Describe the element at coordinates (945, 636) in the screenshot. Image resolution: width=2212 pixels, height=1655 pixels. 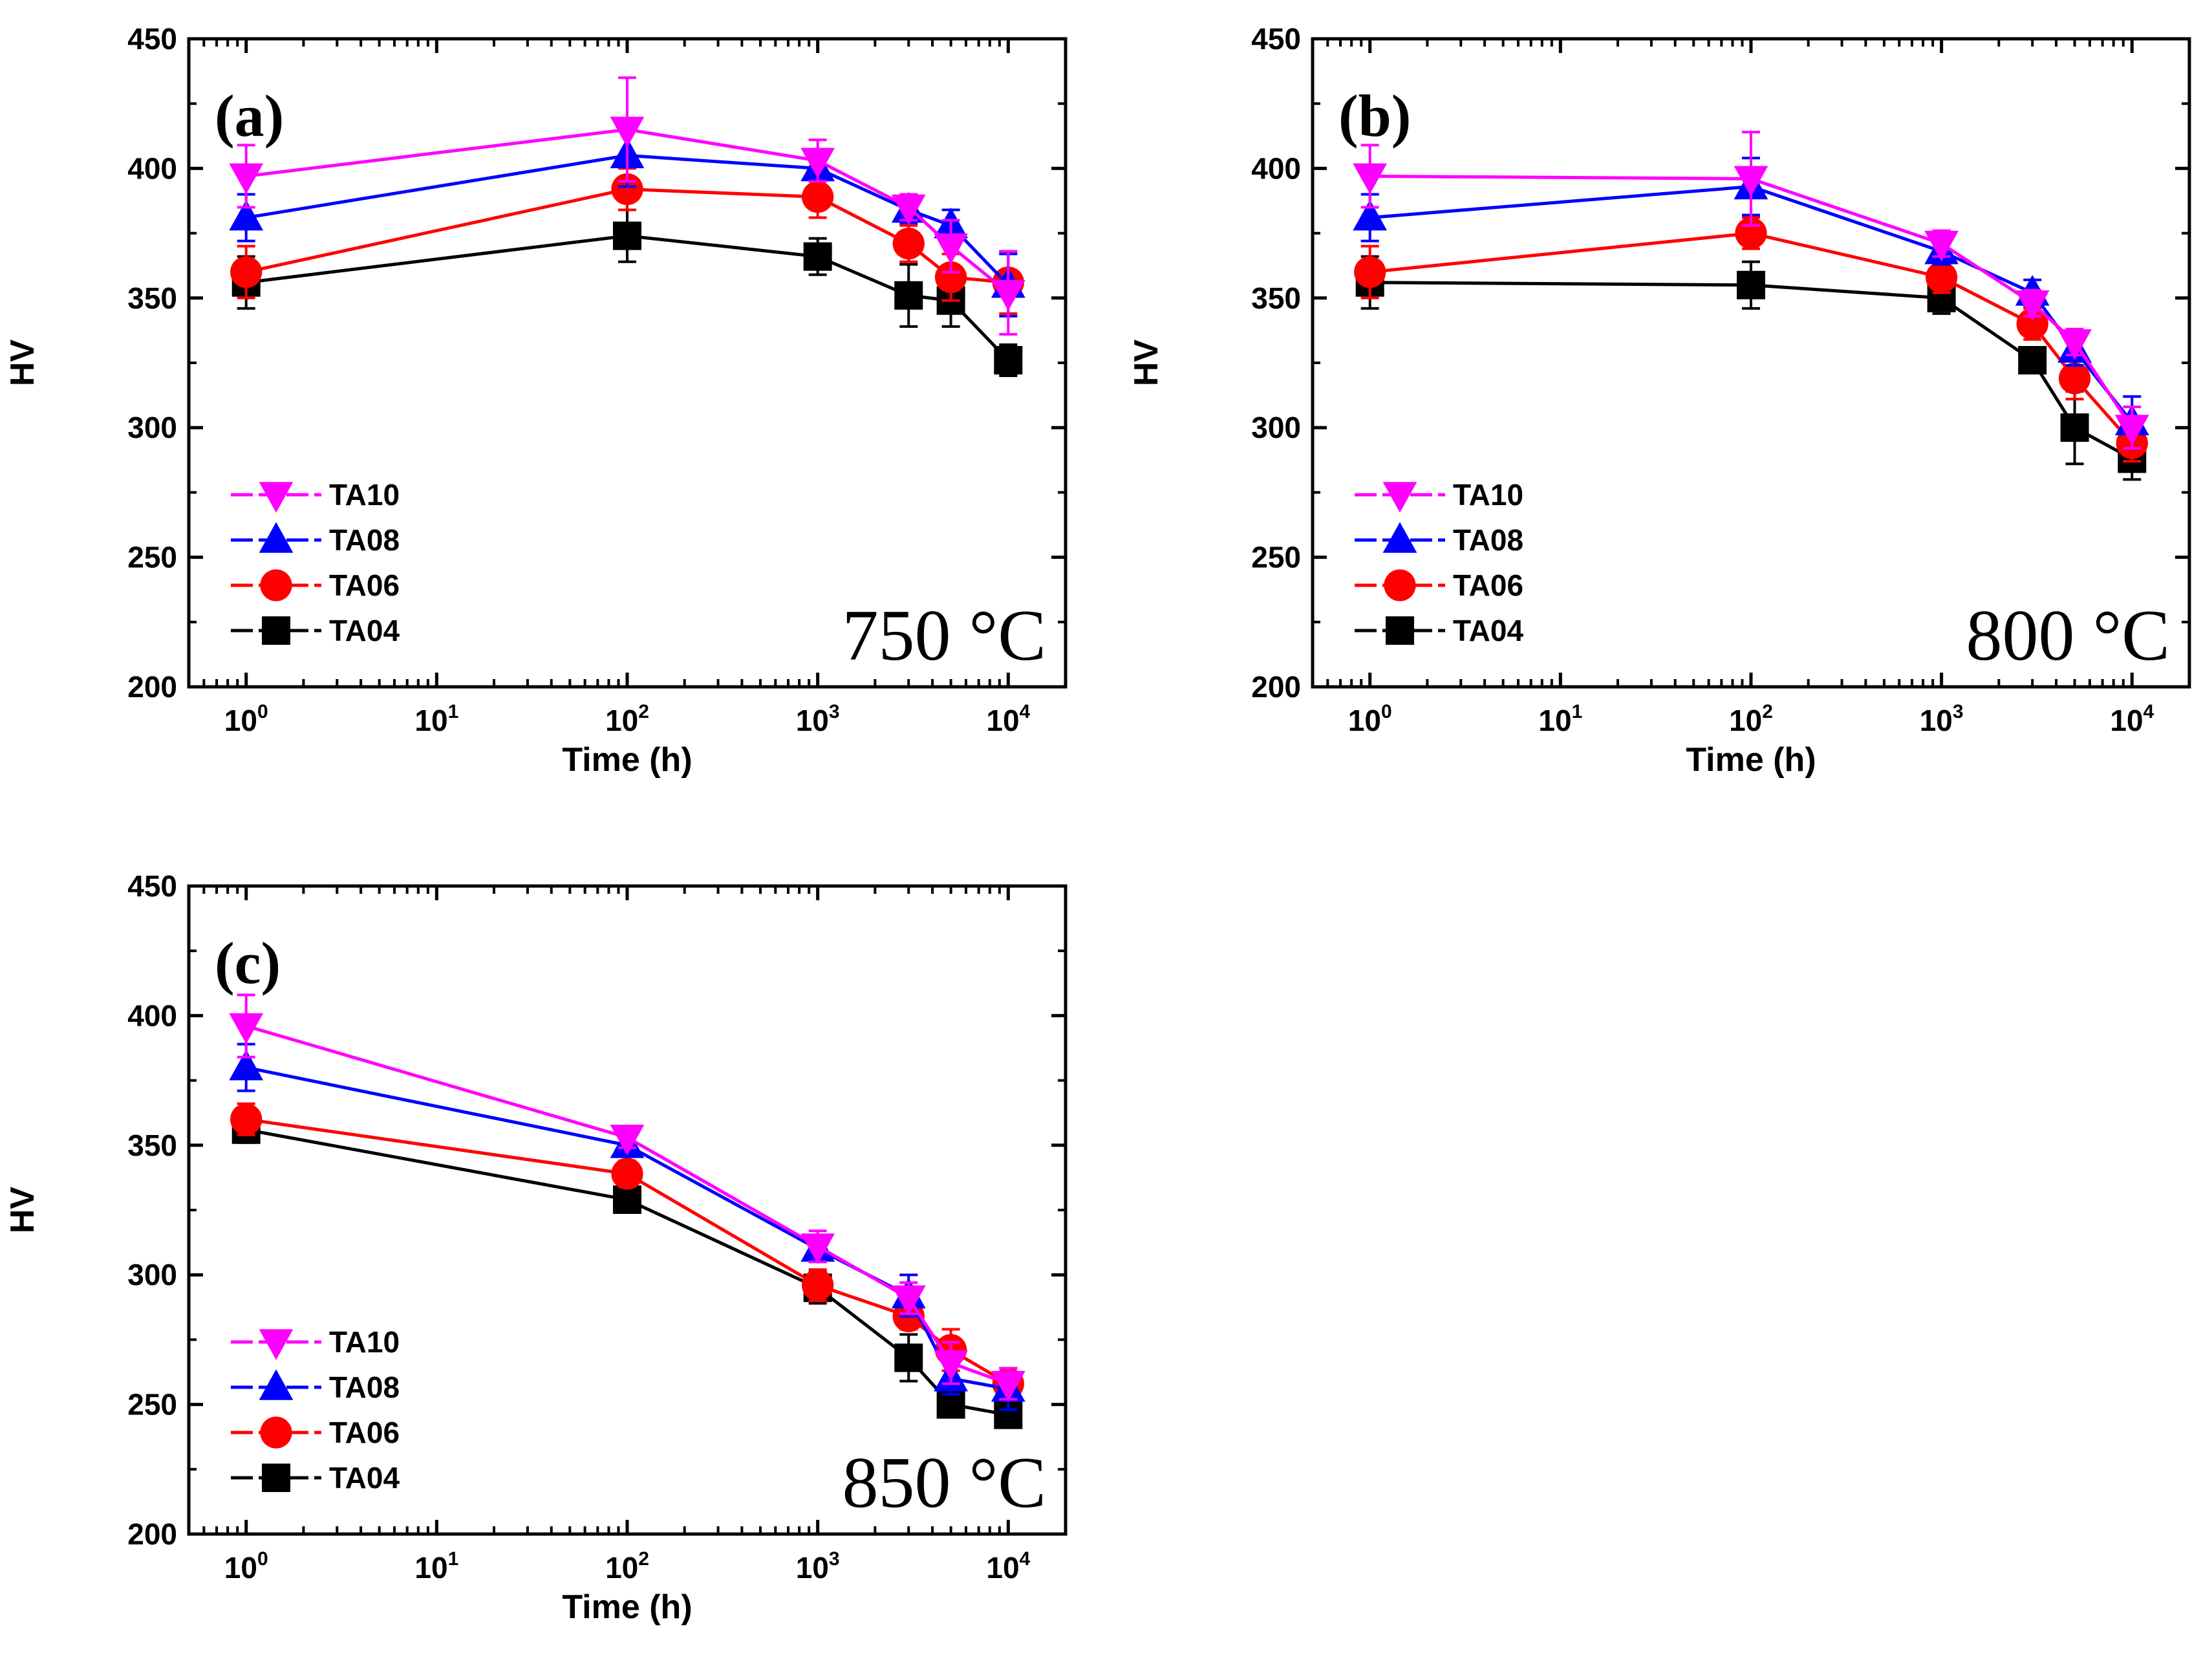
I see `temperature-label: 750 °C` at that location.